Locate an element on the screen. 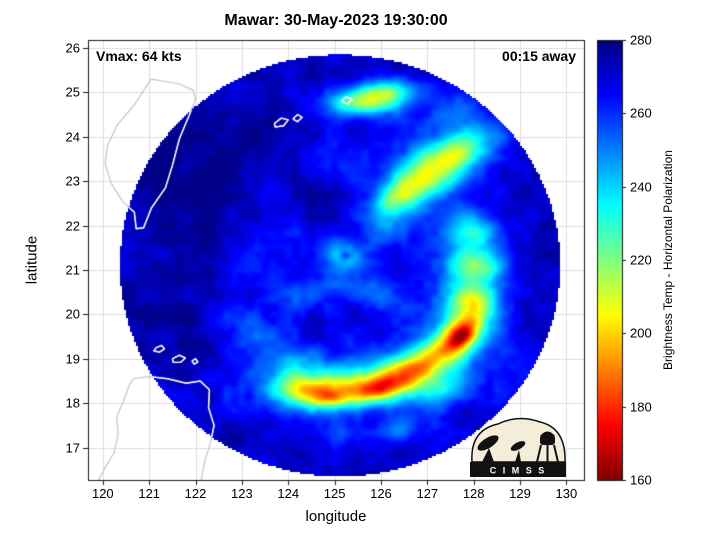  x-tick-label: 129 is located at coordinates (520, 493).